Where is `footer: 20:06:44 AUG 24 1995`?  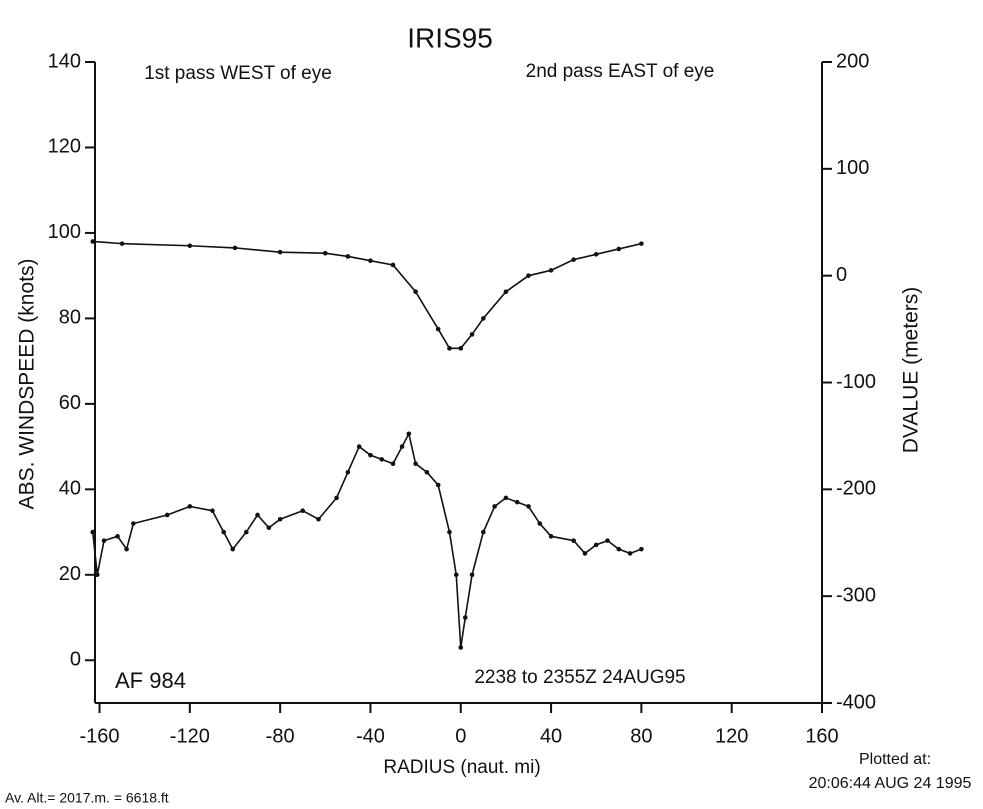 footer: 20:06:44 AUG 24 1995 is located at coordinates (890, 783).